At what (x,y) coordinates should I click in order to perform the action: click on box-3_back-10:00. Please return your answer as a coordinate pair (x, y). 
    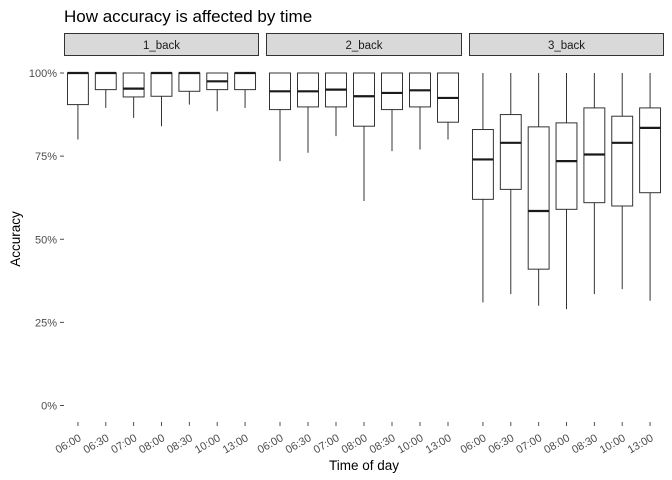
    Looking at the image, I should click on (622, 181).